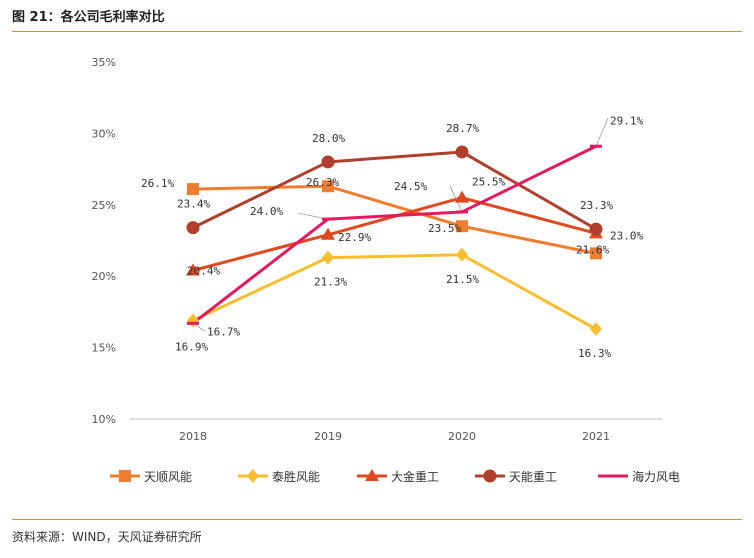  What do you see at coordinates (462, 128) in the screenshot?
I see `data-label: 28.7%` at bounding box center [462, 128].